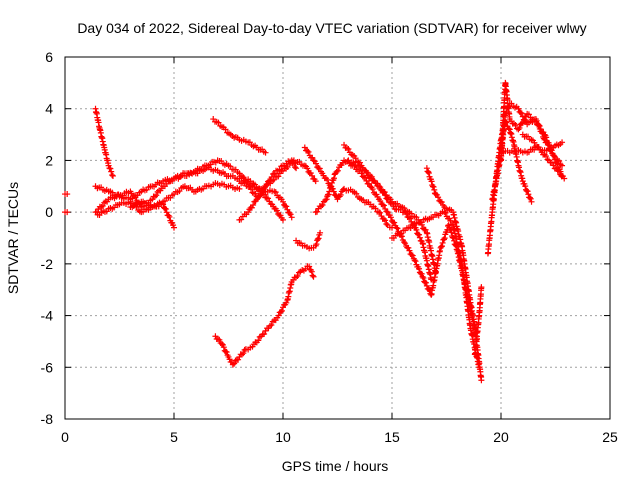  Describe the element at coordinates (335, 466) in the screenshot. I see `x-axis-label: GPS time / hours` at that location.